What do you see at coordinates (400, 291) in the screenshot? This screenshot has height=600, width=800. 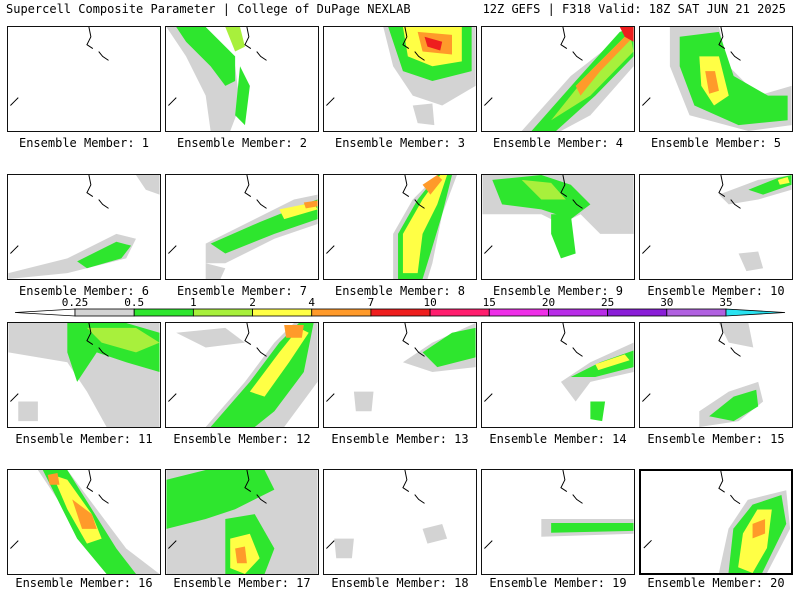 I see `member-label-8: Ensemble Member: 8` at bounding box center [400, 291].